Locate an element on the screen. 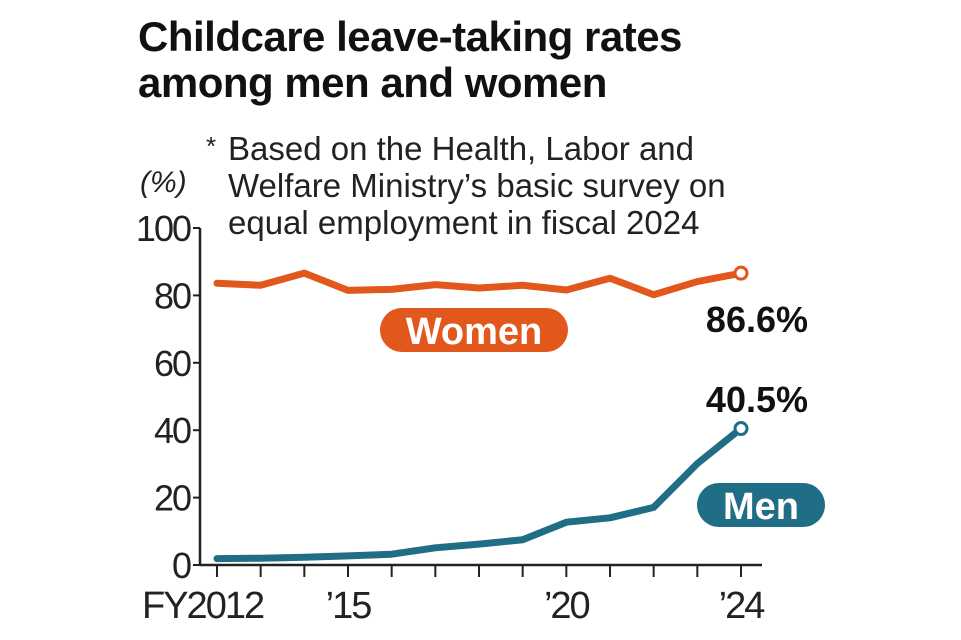  title-line: among men and women is located at coordinates (372, 82).